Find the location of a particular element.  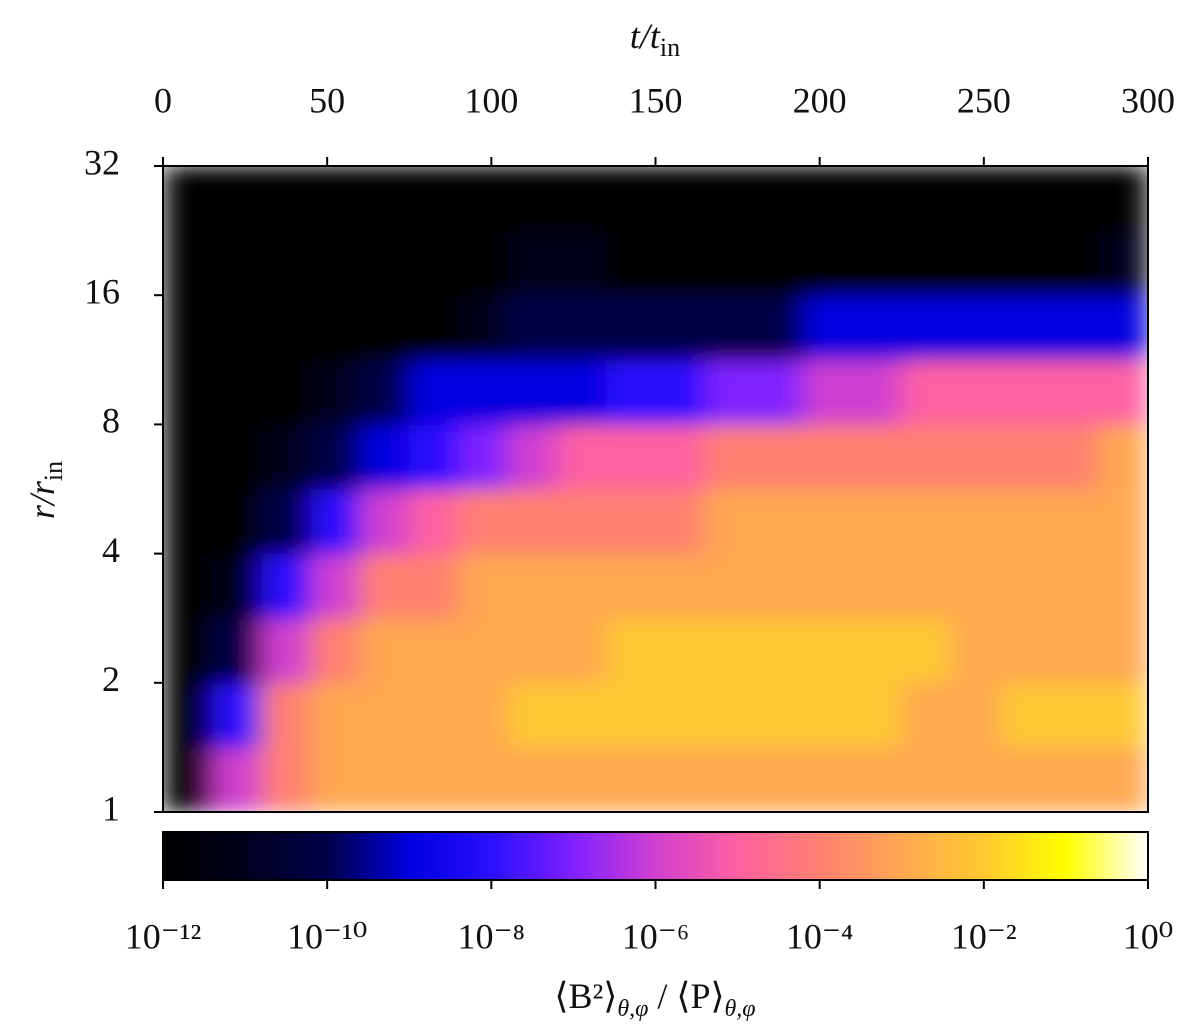

y-axis-label: r/rin is located at coordinates (45, 490).